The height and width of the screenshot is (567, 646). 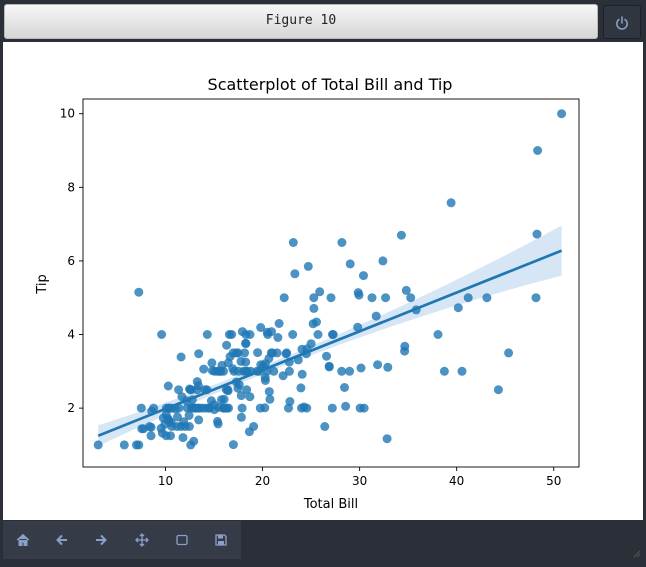 I want to click on power-button, so click(x=622, y=22).